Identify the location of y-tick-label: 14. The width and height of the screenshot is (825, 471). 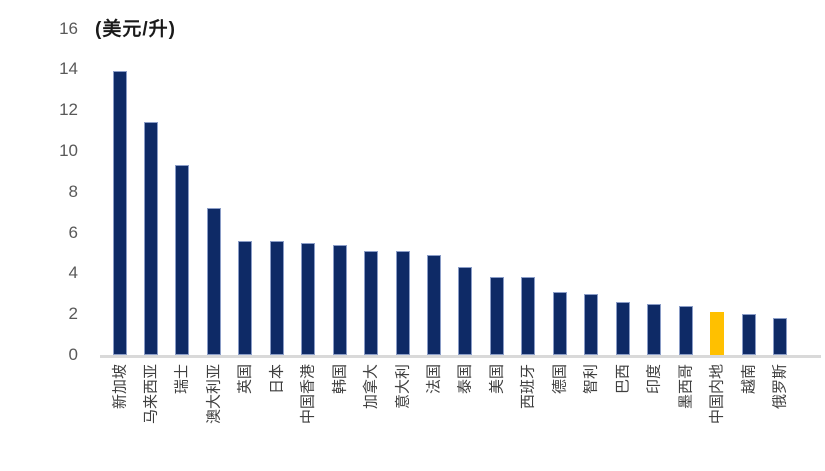
(68, 69).